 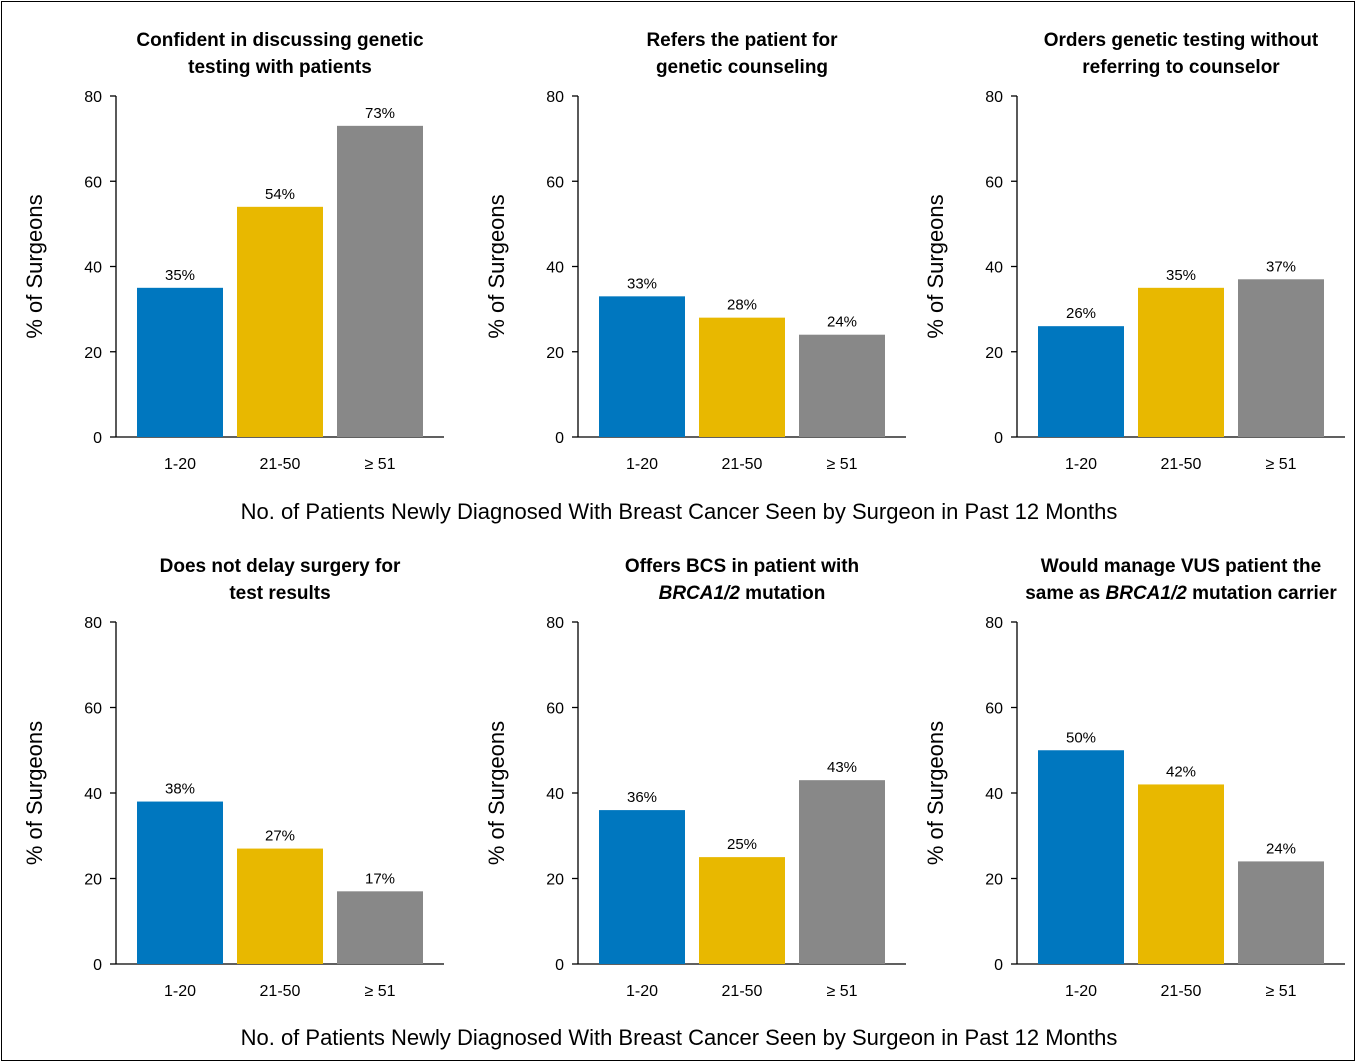 What do you see at coordinates (280, 67) in the screenshot?
I see `chart-title-line: testing with patients` at bounding box center [280, 67].